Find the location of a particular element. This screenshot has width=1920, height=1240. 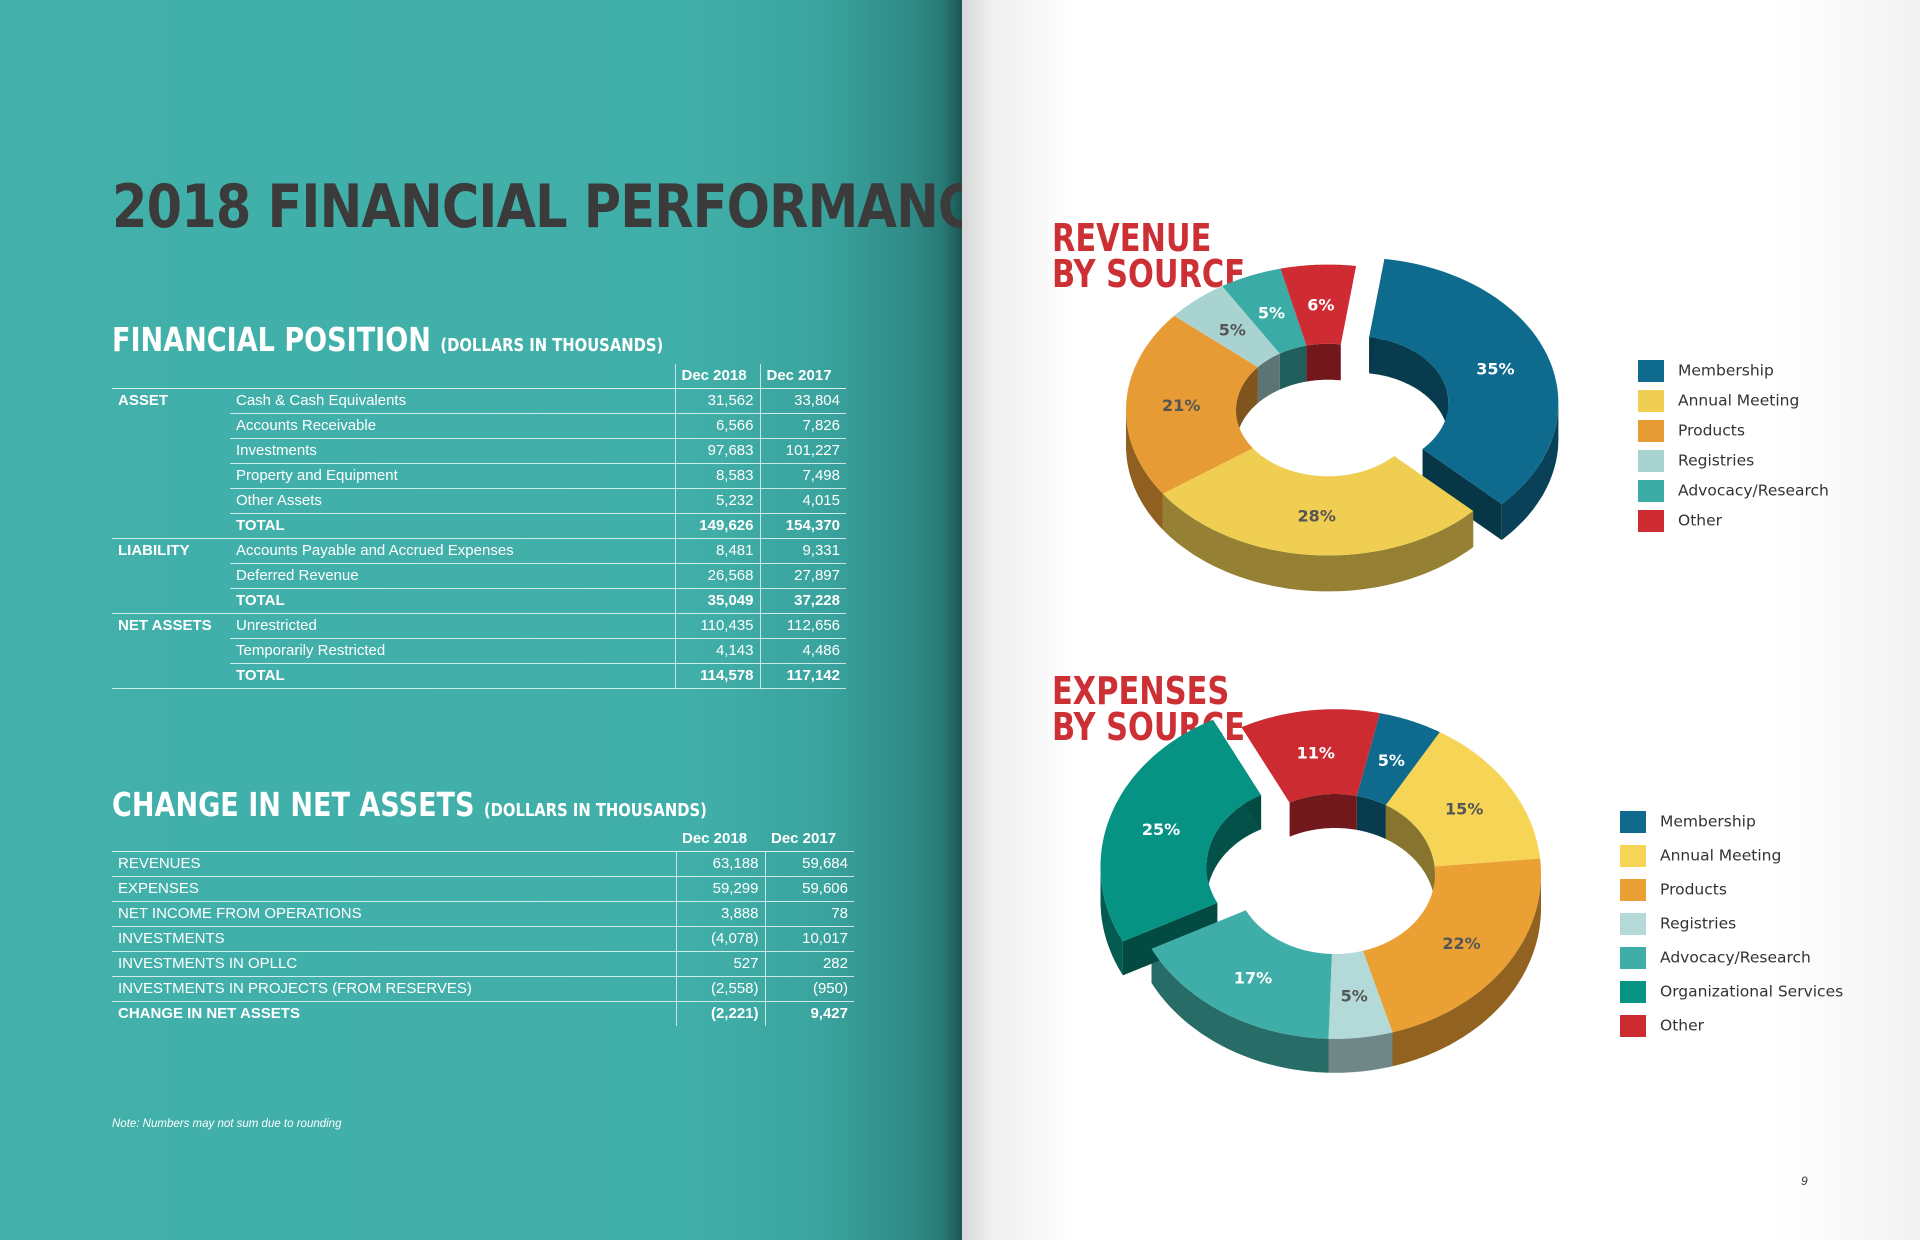

slice-cut-organizational-services is located at coordinates (1170, 939).